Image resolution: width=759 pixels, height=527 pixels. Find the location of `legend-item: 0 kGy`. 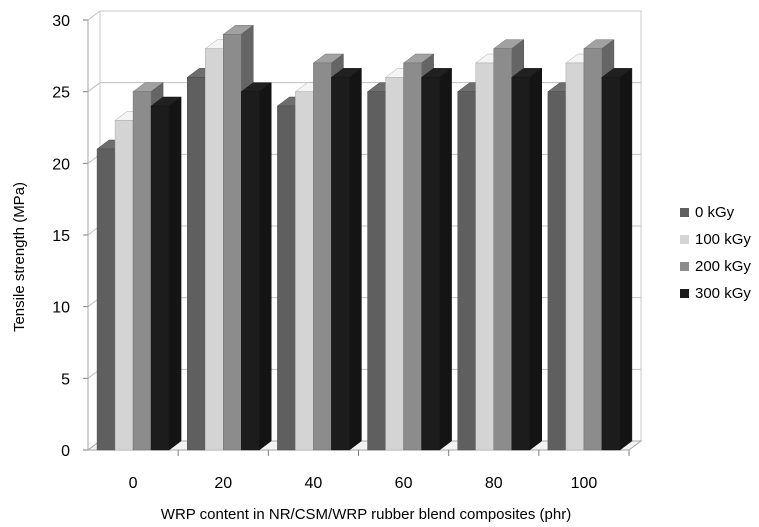

legend-item: 0 kGy is located at coordinates (707, 212).